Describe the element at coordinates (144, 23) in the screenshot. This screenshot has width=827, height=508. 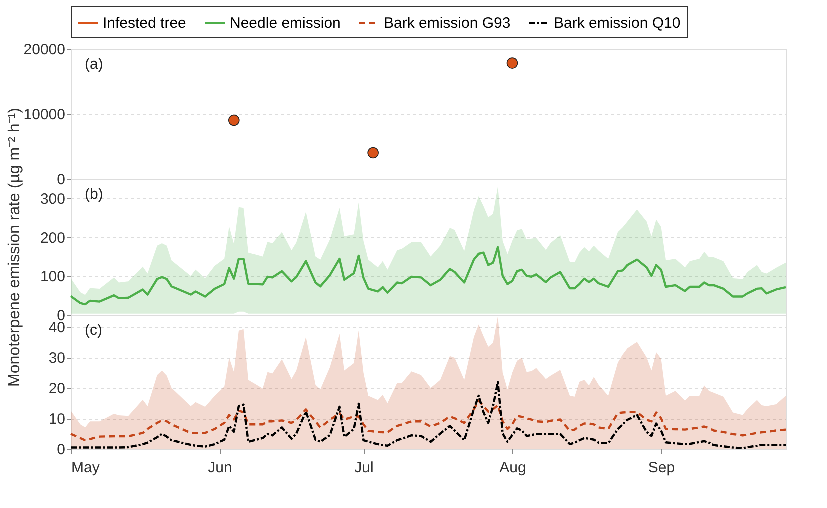
I see `legend-label: Infested tree` at that location.